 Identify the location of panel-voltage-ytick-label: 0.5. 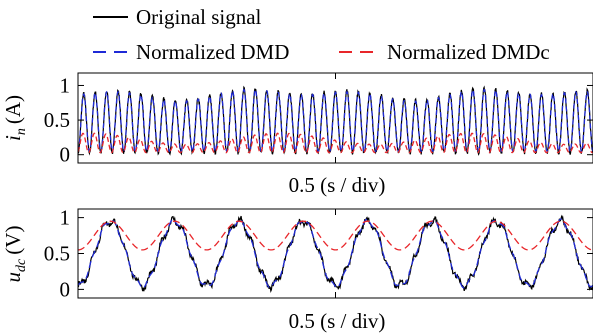
(57, 254).